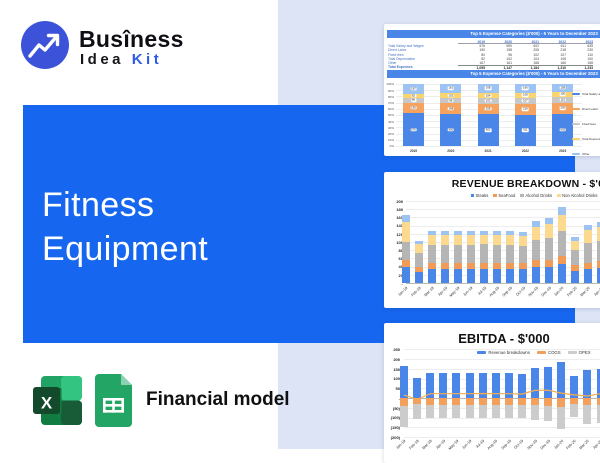  Describe the element at coordinates (413, 95) in the screenshot. I see `bar-segment-value-label: 82` at that location.